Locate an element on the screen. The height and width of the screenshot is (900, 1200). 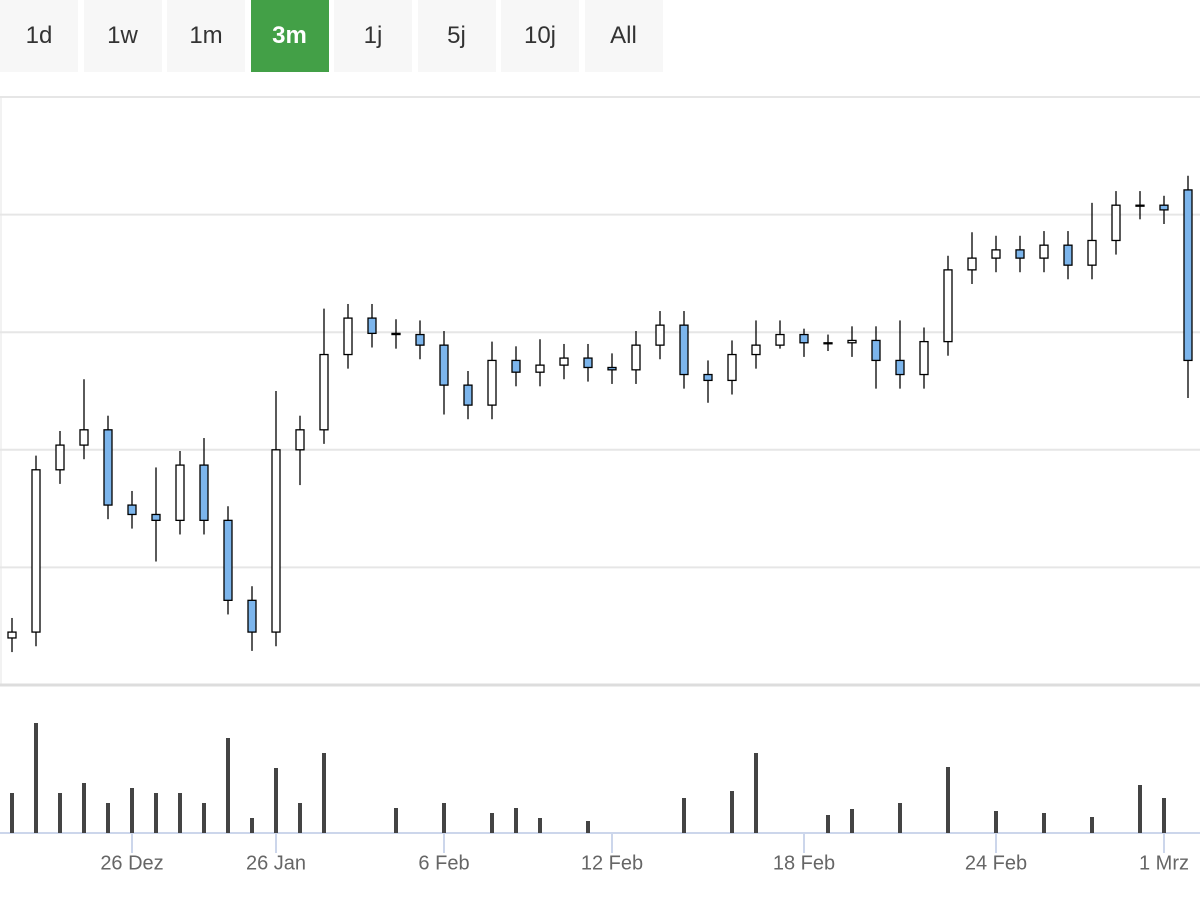
range-tab: 10j is located at coordinates (540, 36).